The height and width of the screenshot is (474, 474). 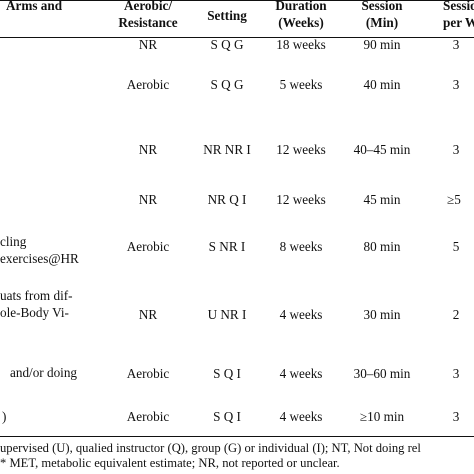 What do you see at coordinates (148, 6) in the screenshot?
I see `header-type-line1: Aerobic/` at bounding box center [148, 6].